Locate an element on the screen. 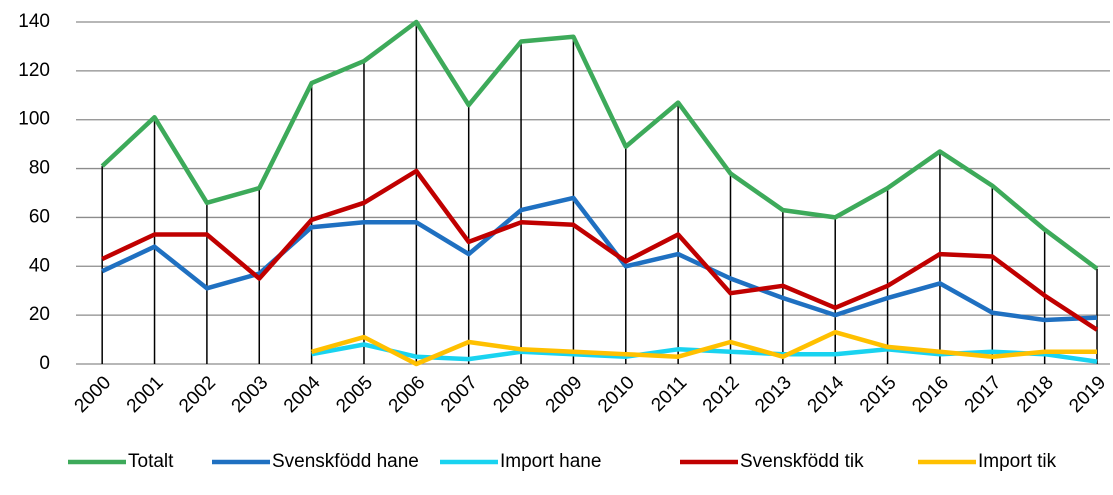  x-tick-label: 2016 is located at coordinates (930, 394).